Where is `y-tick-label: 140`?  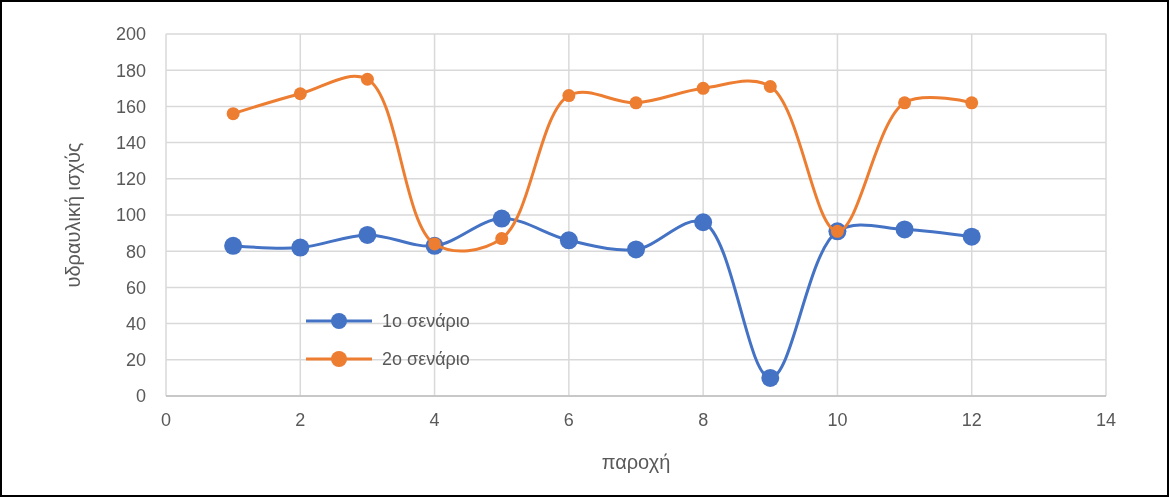
y-tick-label: 140 is located at coordinates (130, 142).